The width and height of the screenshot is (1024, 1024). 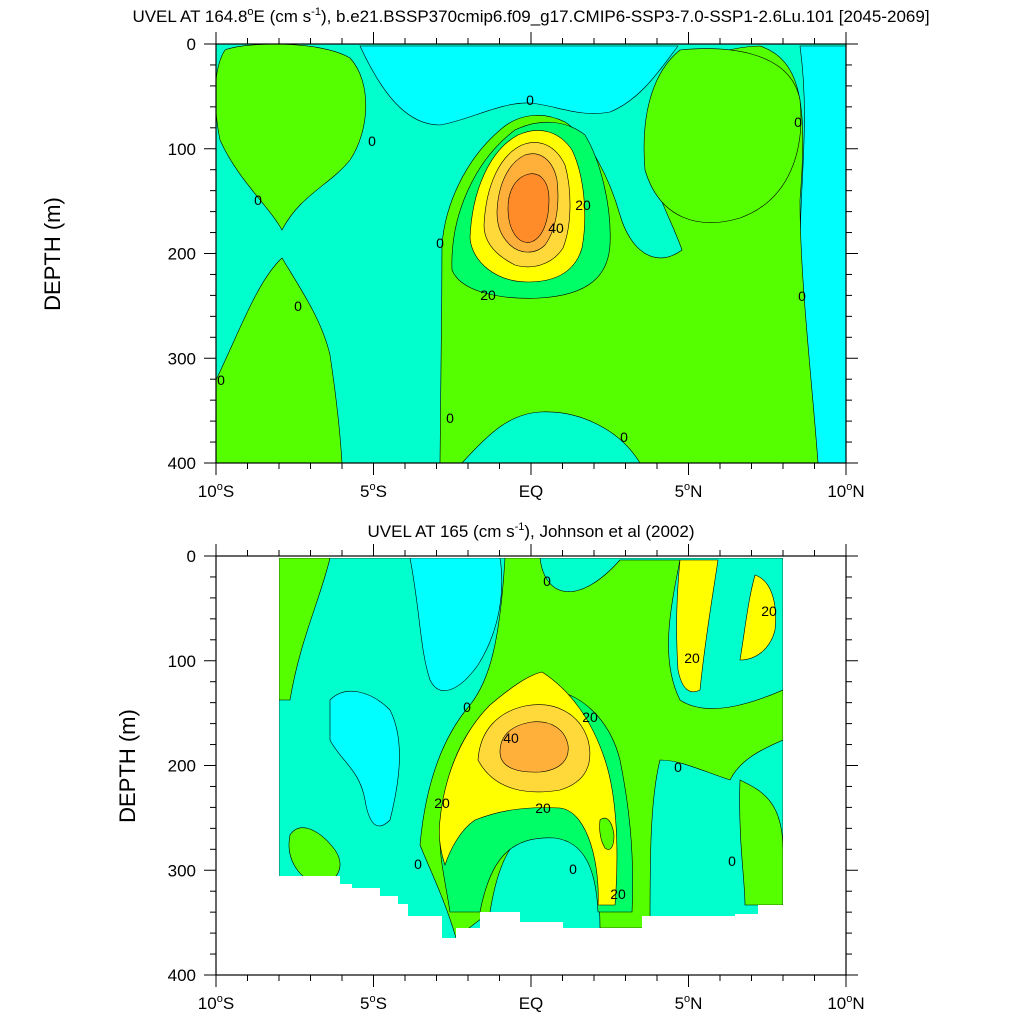 I want to click on obs-x-tick-label: EQ, so click(x=531, y=1003).